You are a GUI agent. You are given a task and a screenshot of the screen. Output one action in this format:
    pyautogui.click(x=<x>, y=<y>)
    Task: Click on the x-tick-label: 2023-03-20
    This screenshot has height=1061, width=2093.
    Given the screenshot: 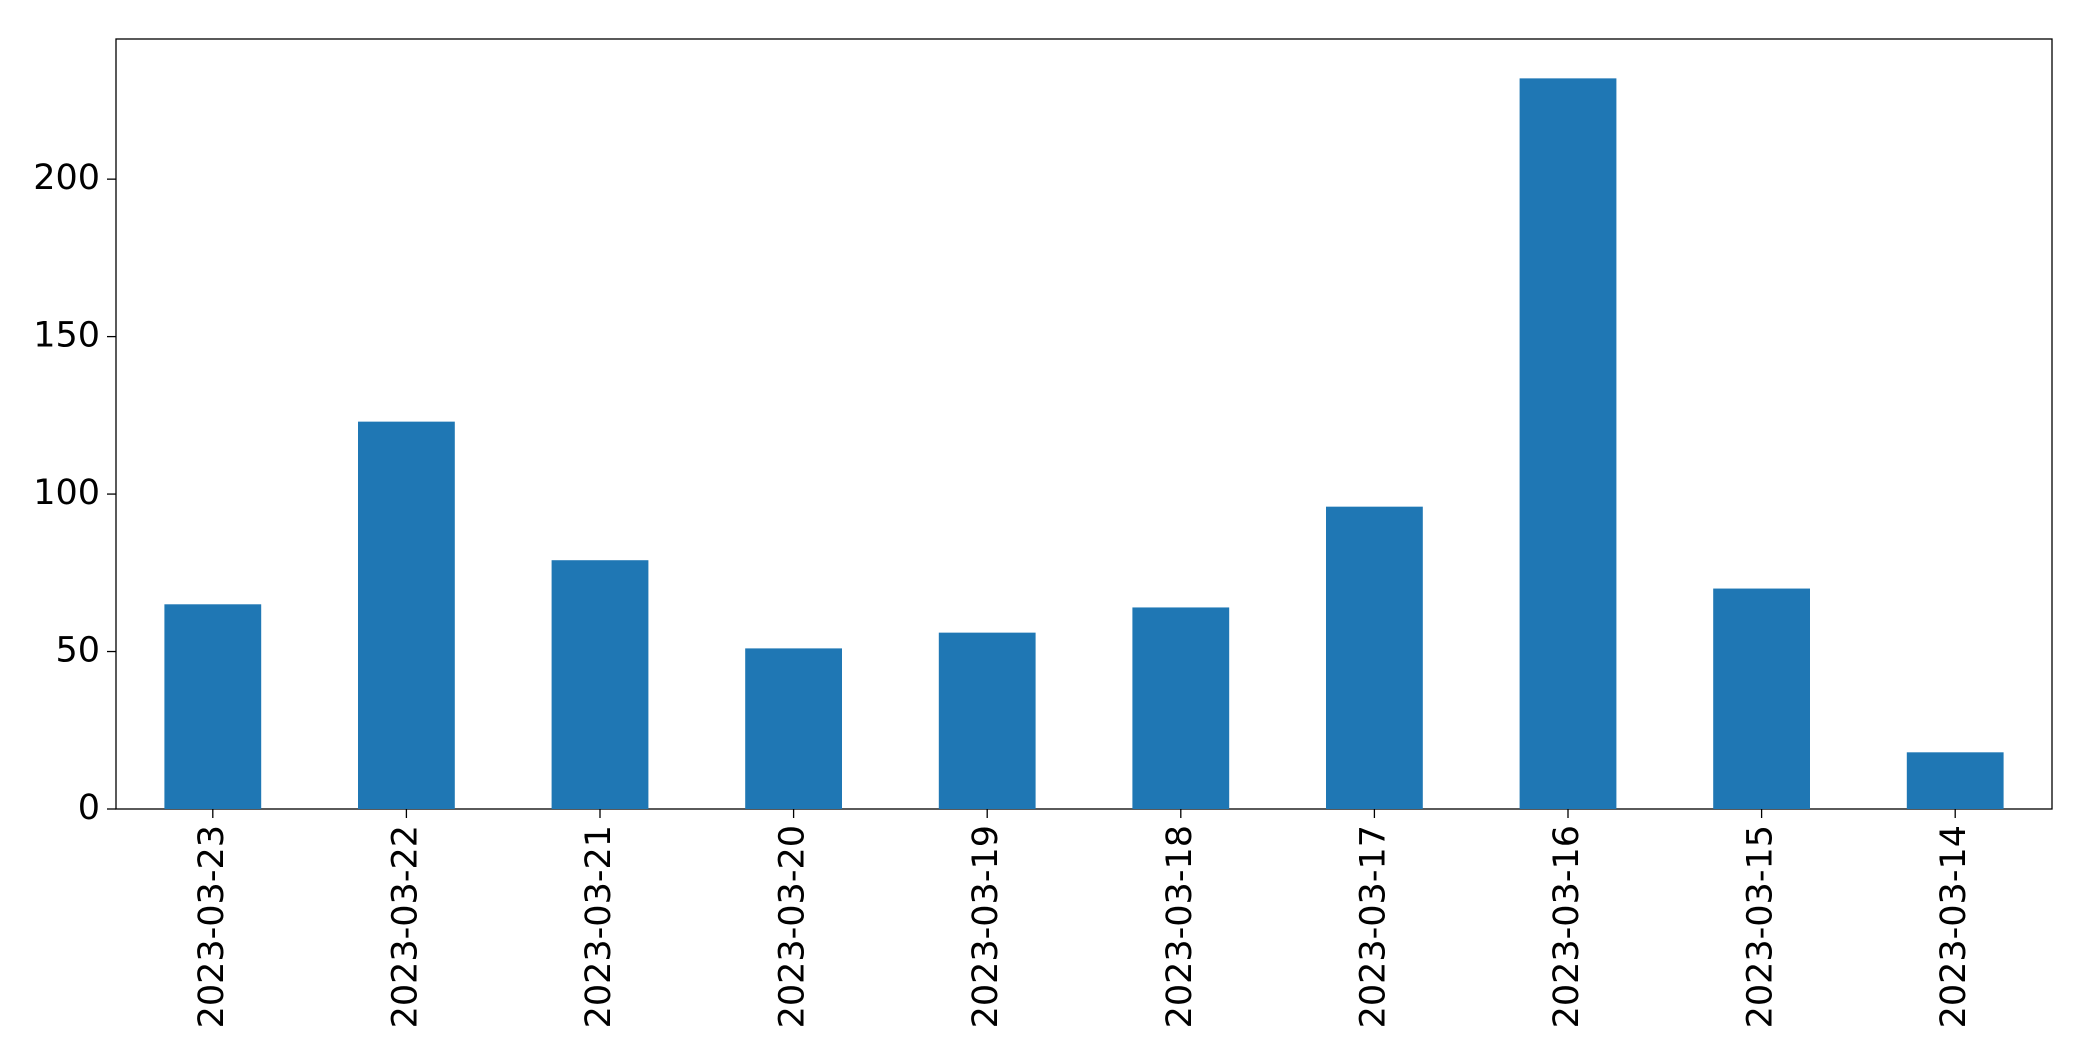 What is the action you would take?
    pyautogui.click(x=793, y=926)
    